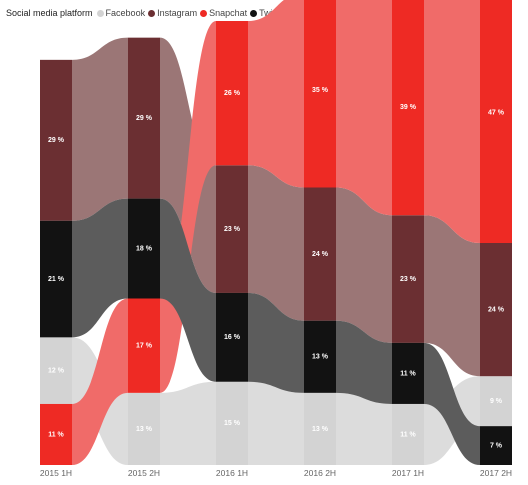 The image size is (528, 485). What do you see at coordinates (56, 473) in the screenshot?
I see `x-tick-2015-1h: 2015 1H` at bounding box center [56, 473].